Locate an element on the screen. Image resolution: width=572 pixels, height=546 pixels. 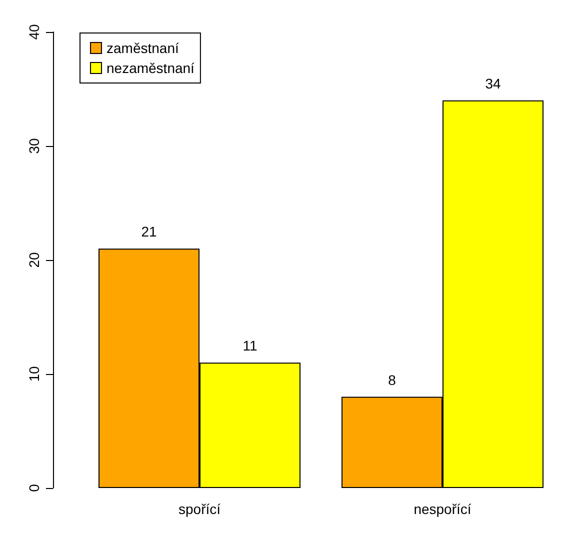
data-label: 34 is located at coordinates (493, 83).